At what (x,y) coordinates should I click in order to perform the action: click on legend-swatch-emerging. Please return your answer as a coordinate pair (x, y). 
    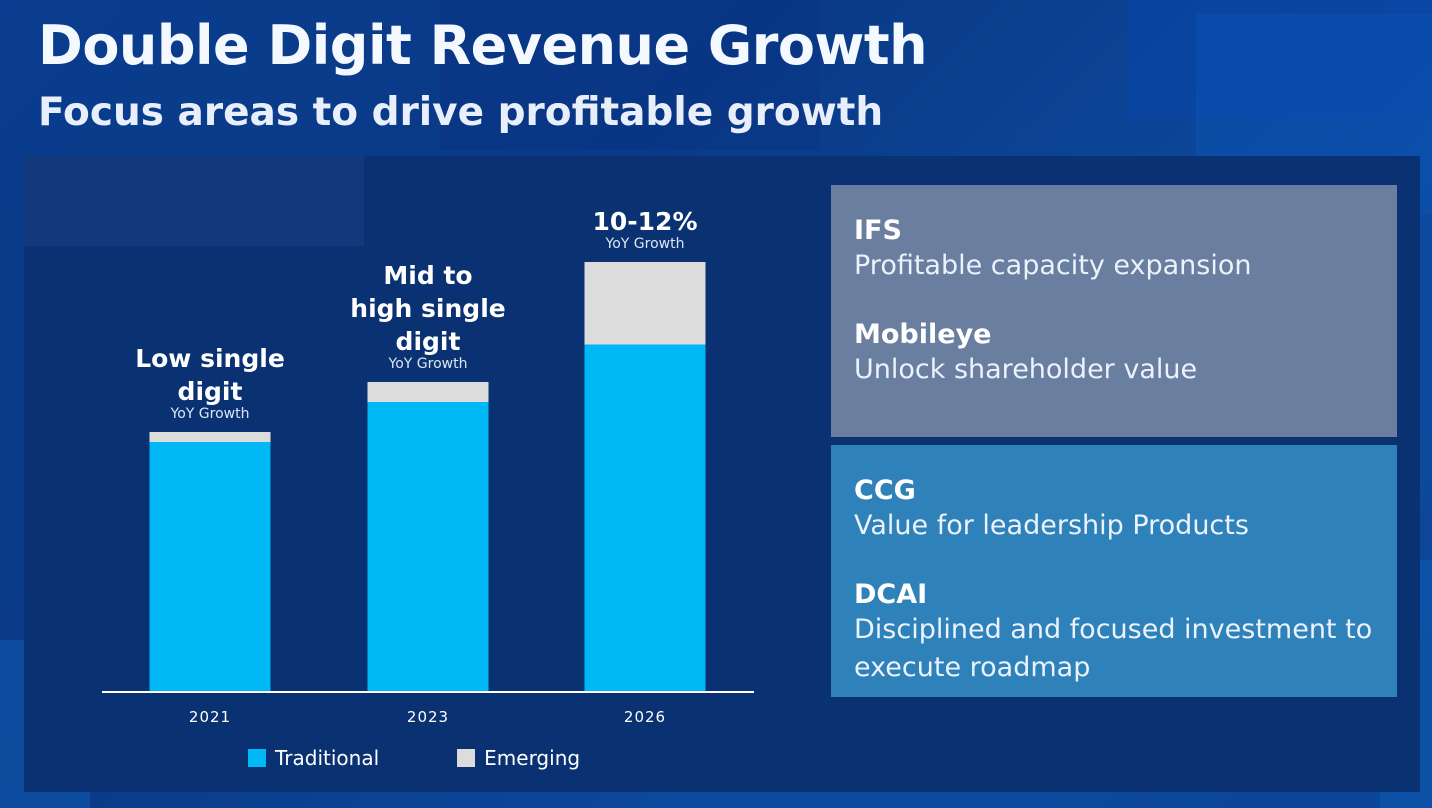
    Looking at the image, I should click on (466, 758).